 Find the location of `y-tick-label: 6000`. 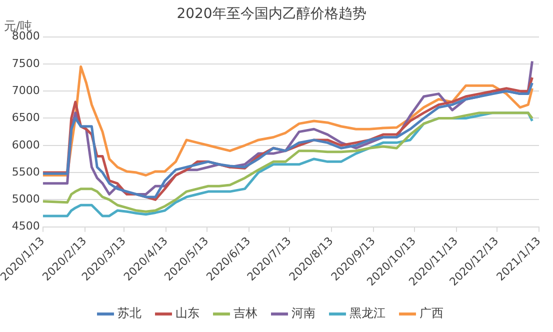

y-tick-label: 6000 is located at coordinates (26, 145).